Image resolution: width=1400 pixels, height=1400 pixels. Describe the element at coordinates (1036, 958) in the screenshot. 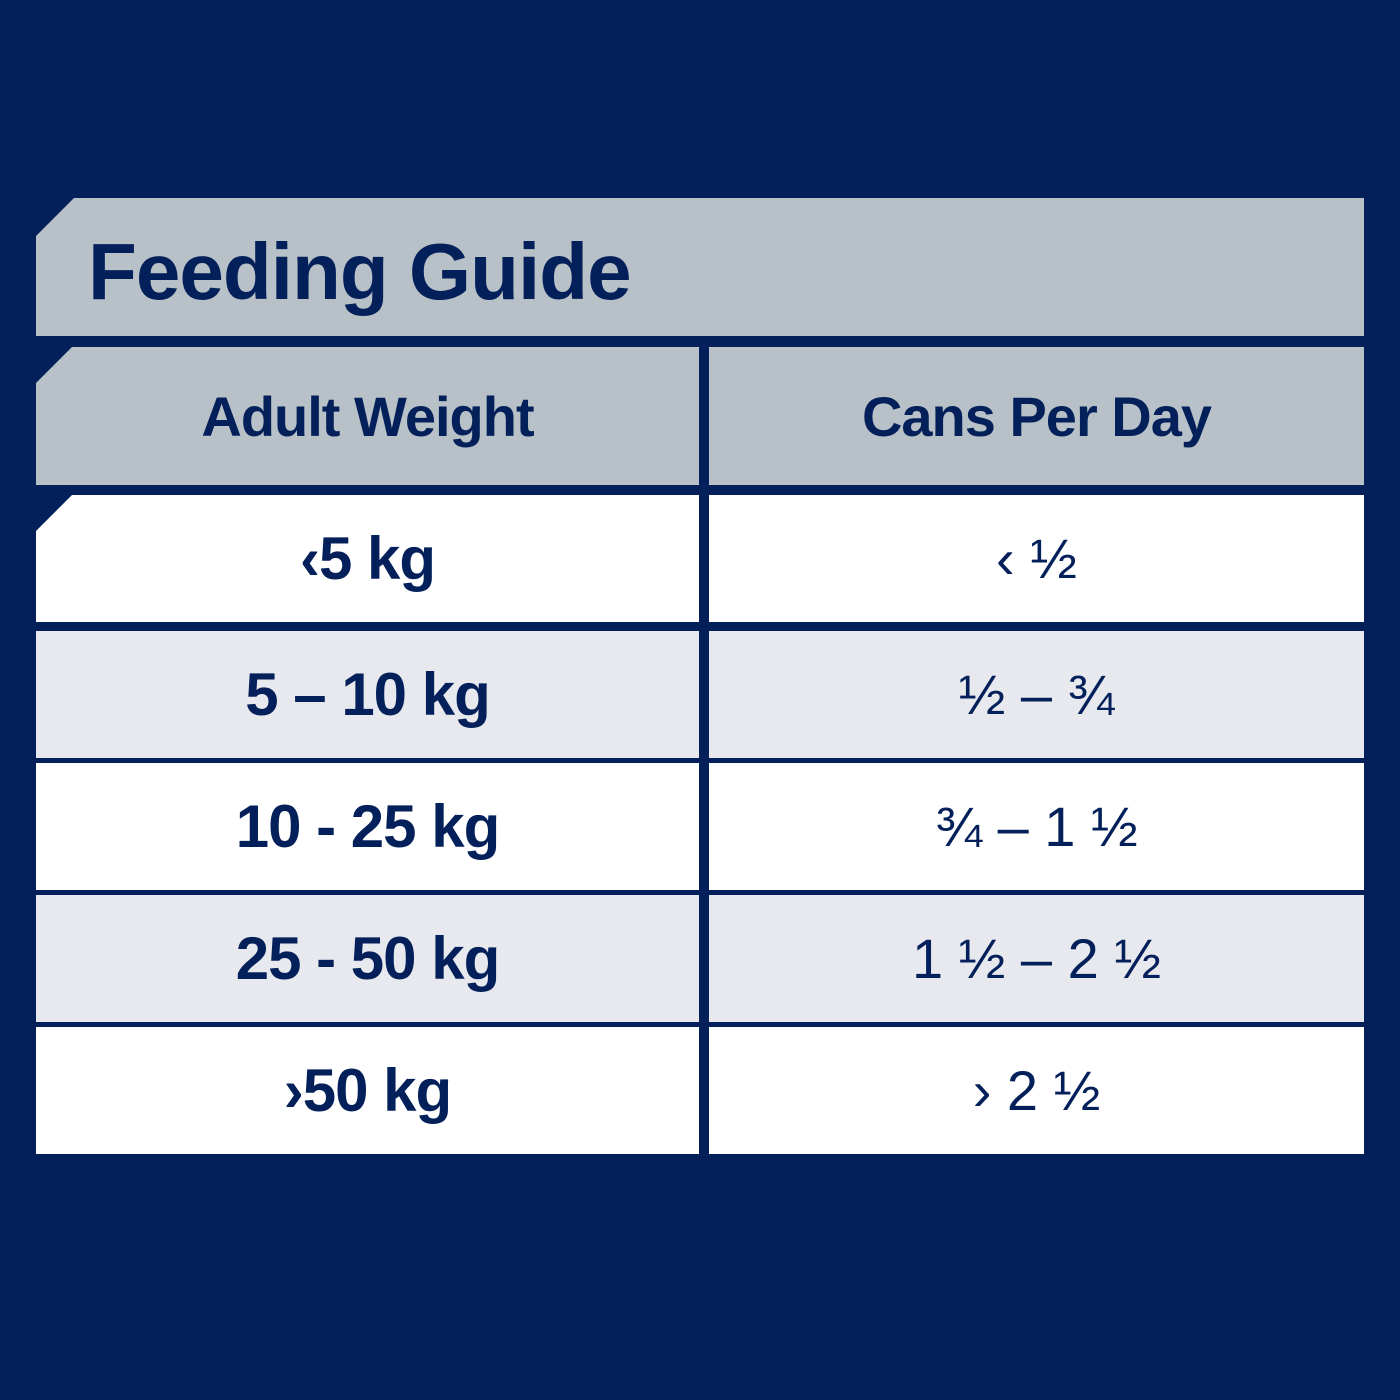

I see `table-cell-cans: 1 ½ – 2 ½` at that location.